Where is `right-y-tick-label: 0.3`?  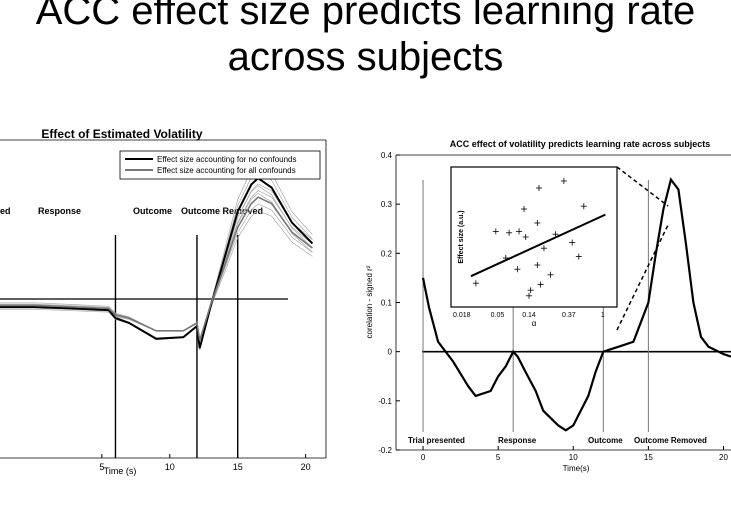
right-y-tick-label: 0.3 is located at coordinates (387, 204).